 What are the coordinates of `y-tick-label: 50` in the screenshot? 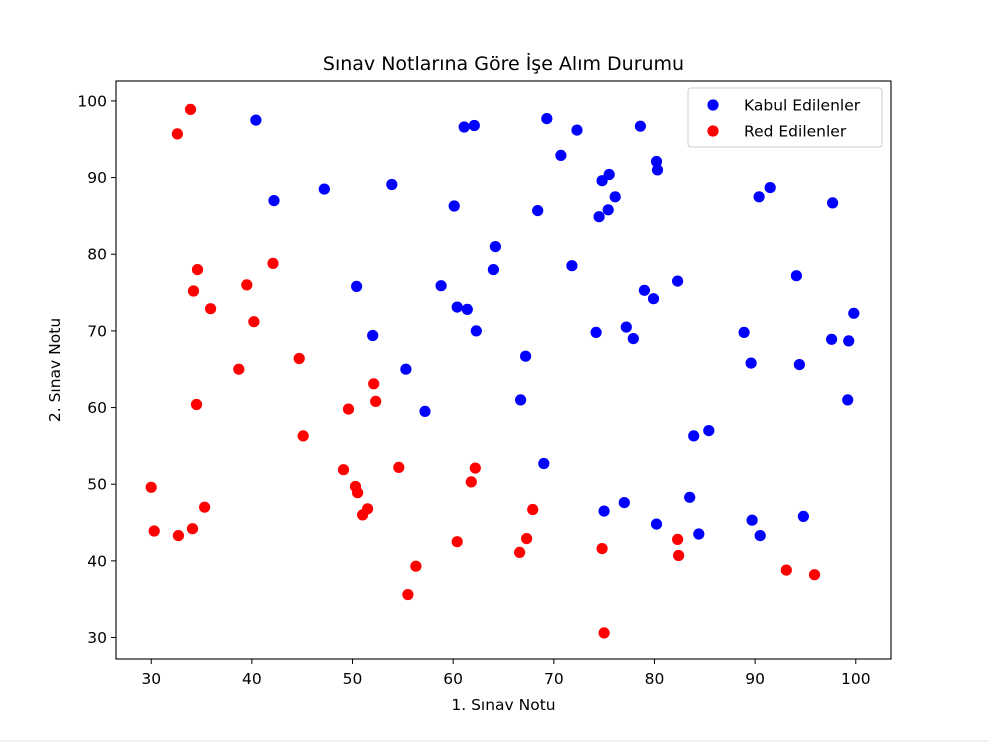 It's located at (97, 485).